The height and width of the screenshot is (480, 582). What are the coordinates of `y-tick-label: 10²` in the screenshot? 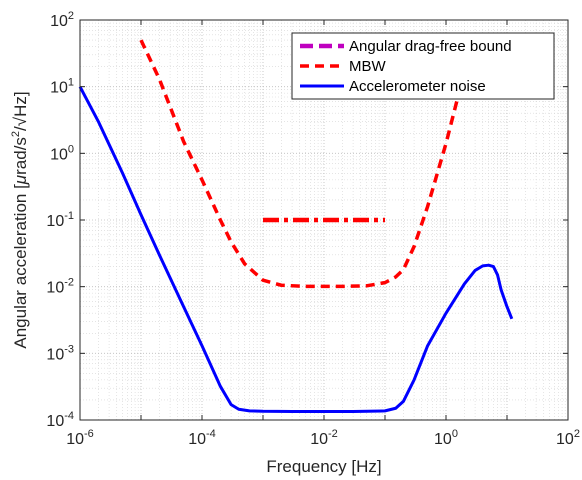 It's located at (62, 20).